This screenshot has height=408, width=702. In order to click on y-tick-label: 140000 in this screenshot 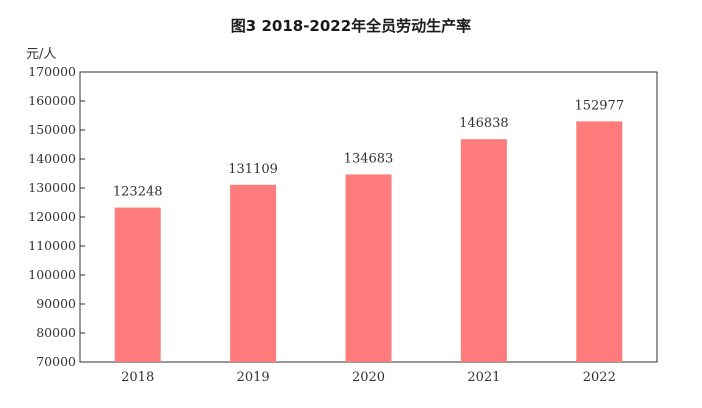, I will do `click(52, 158)`.